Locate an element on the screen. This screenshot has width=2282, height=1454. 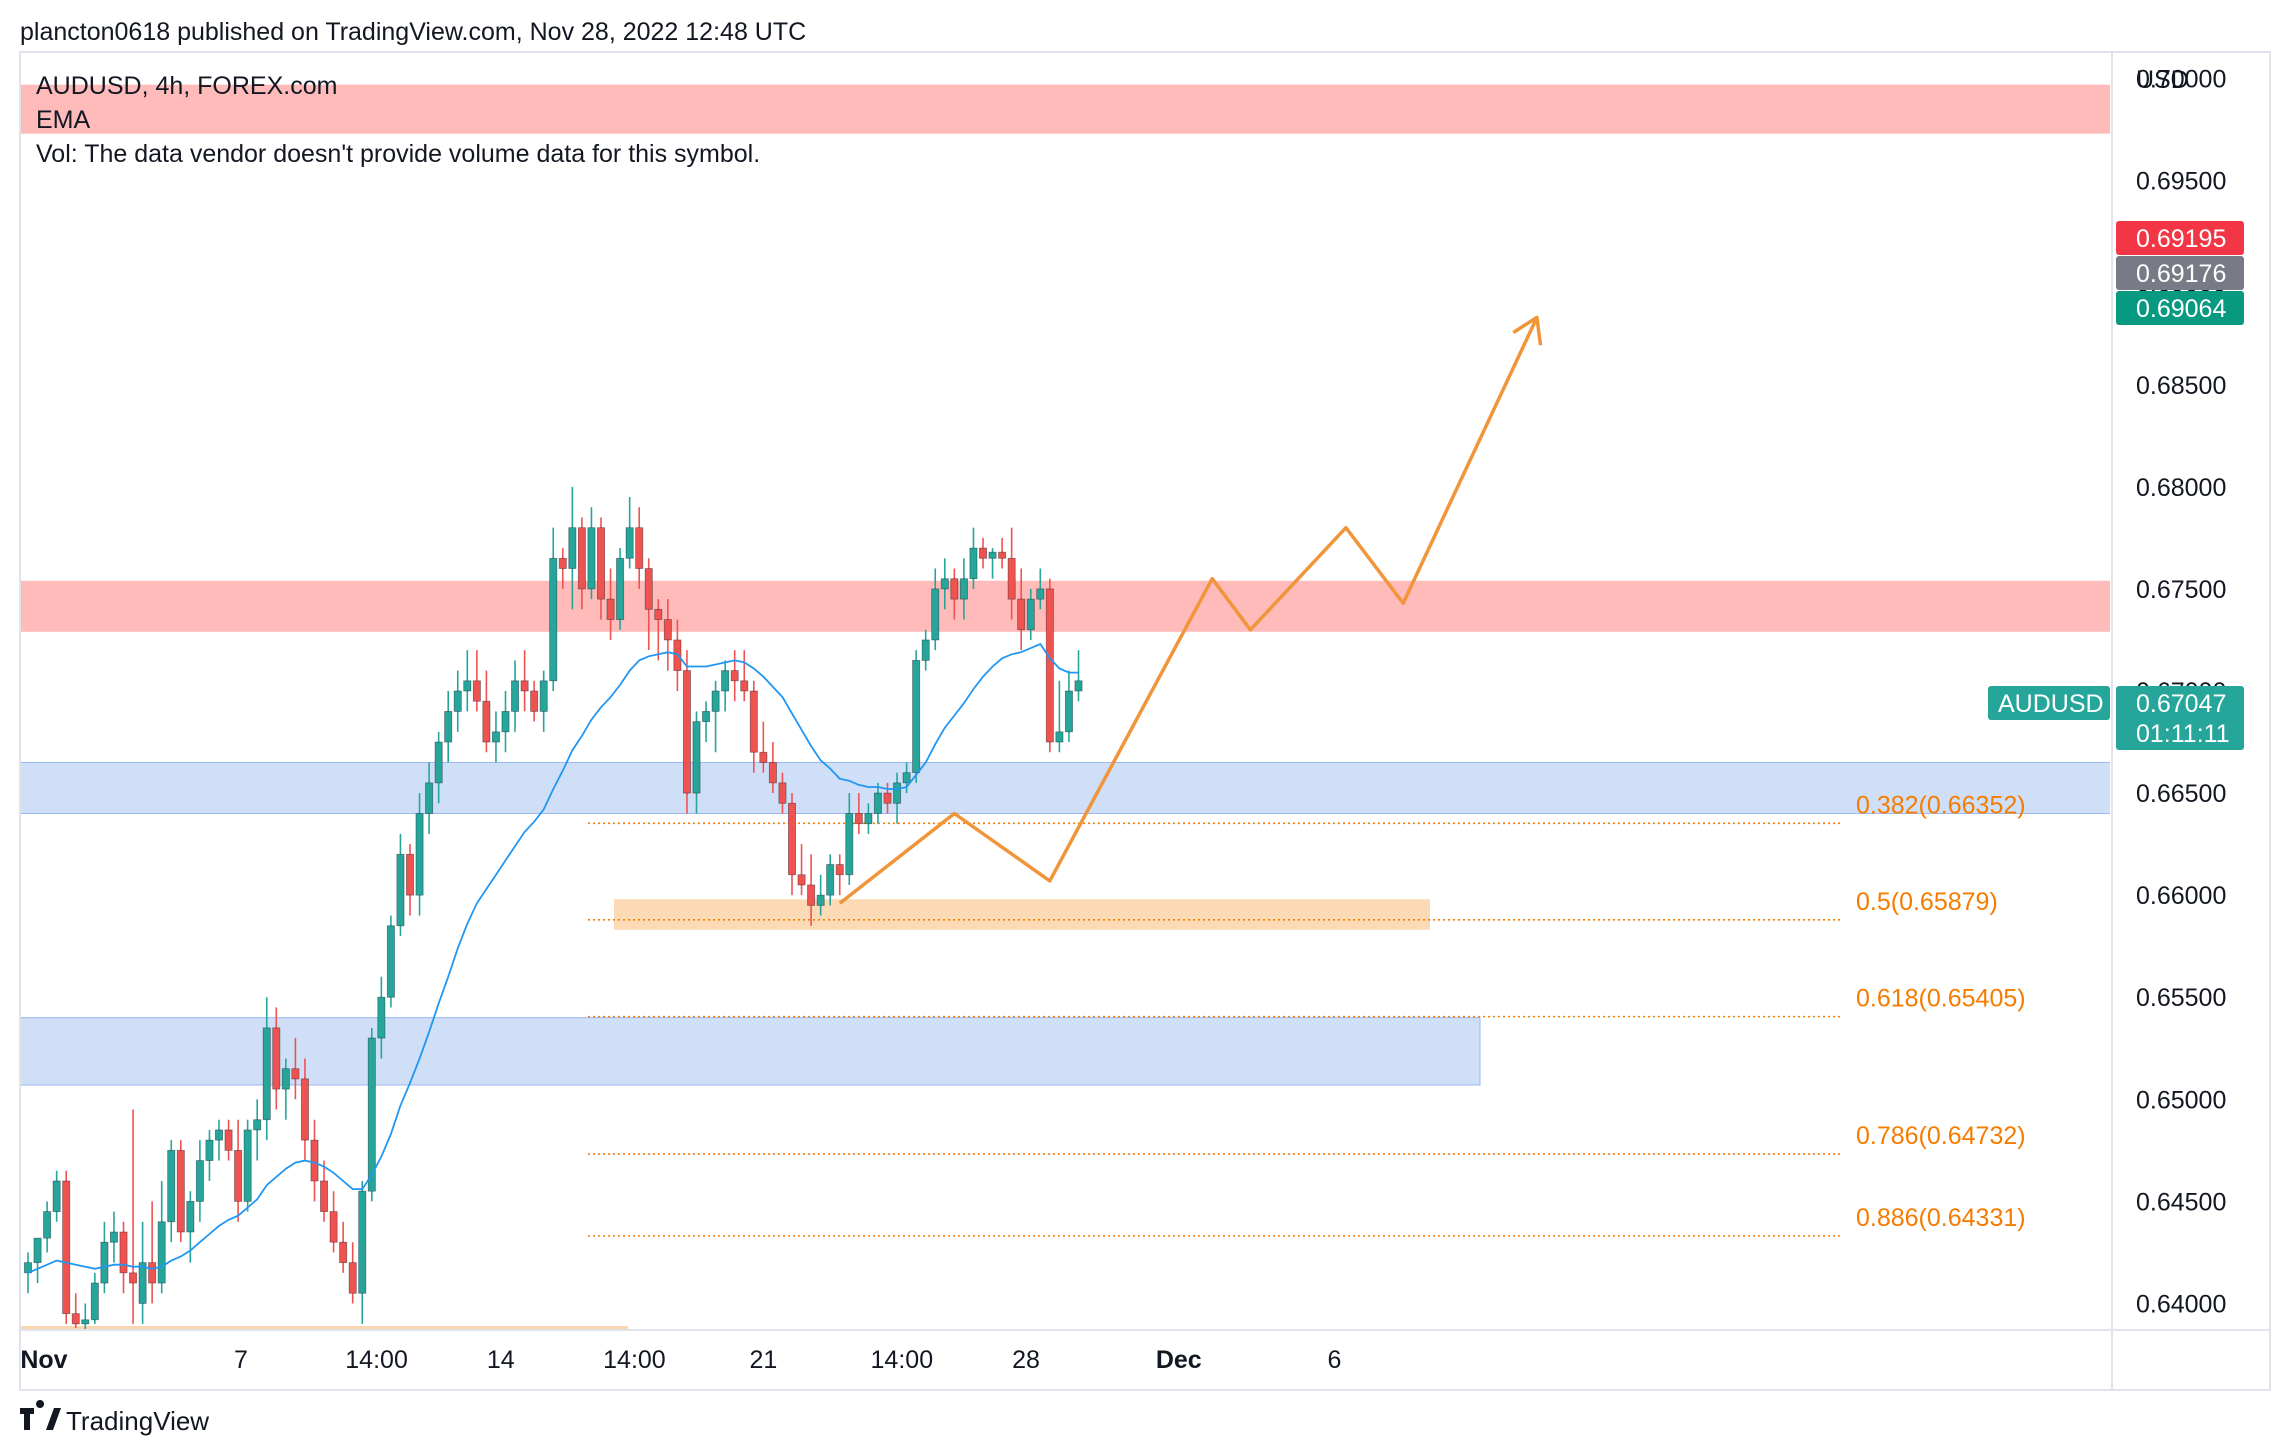
legend-symbol: AUDUSD, 4h, FOREX.com is located at coordinates (186, 86).